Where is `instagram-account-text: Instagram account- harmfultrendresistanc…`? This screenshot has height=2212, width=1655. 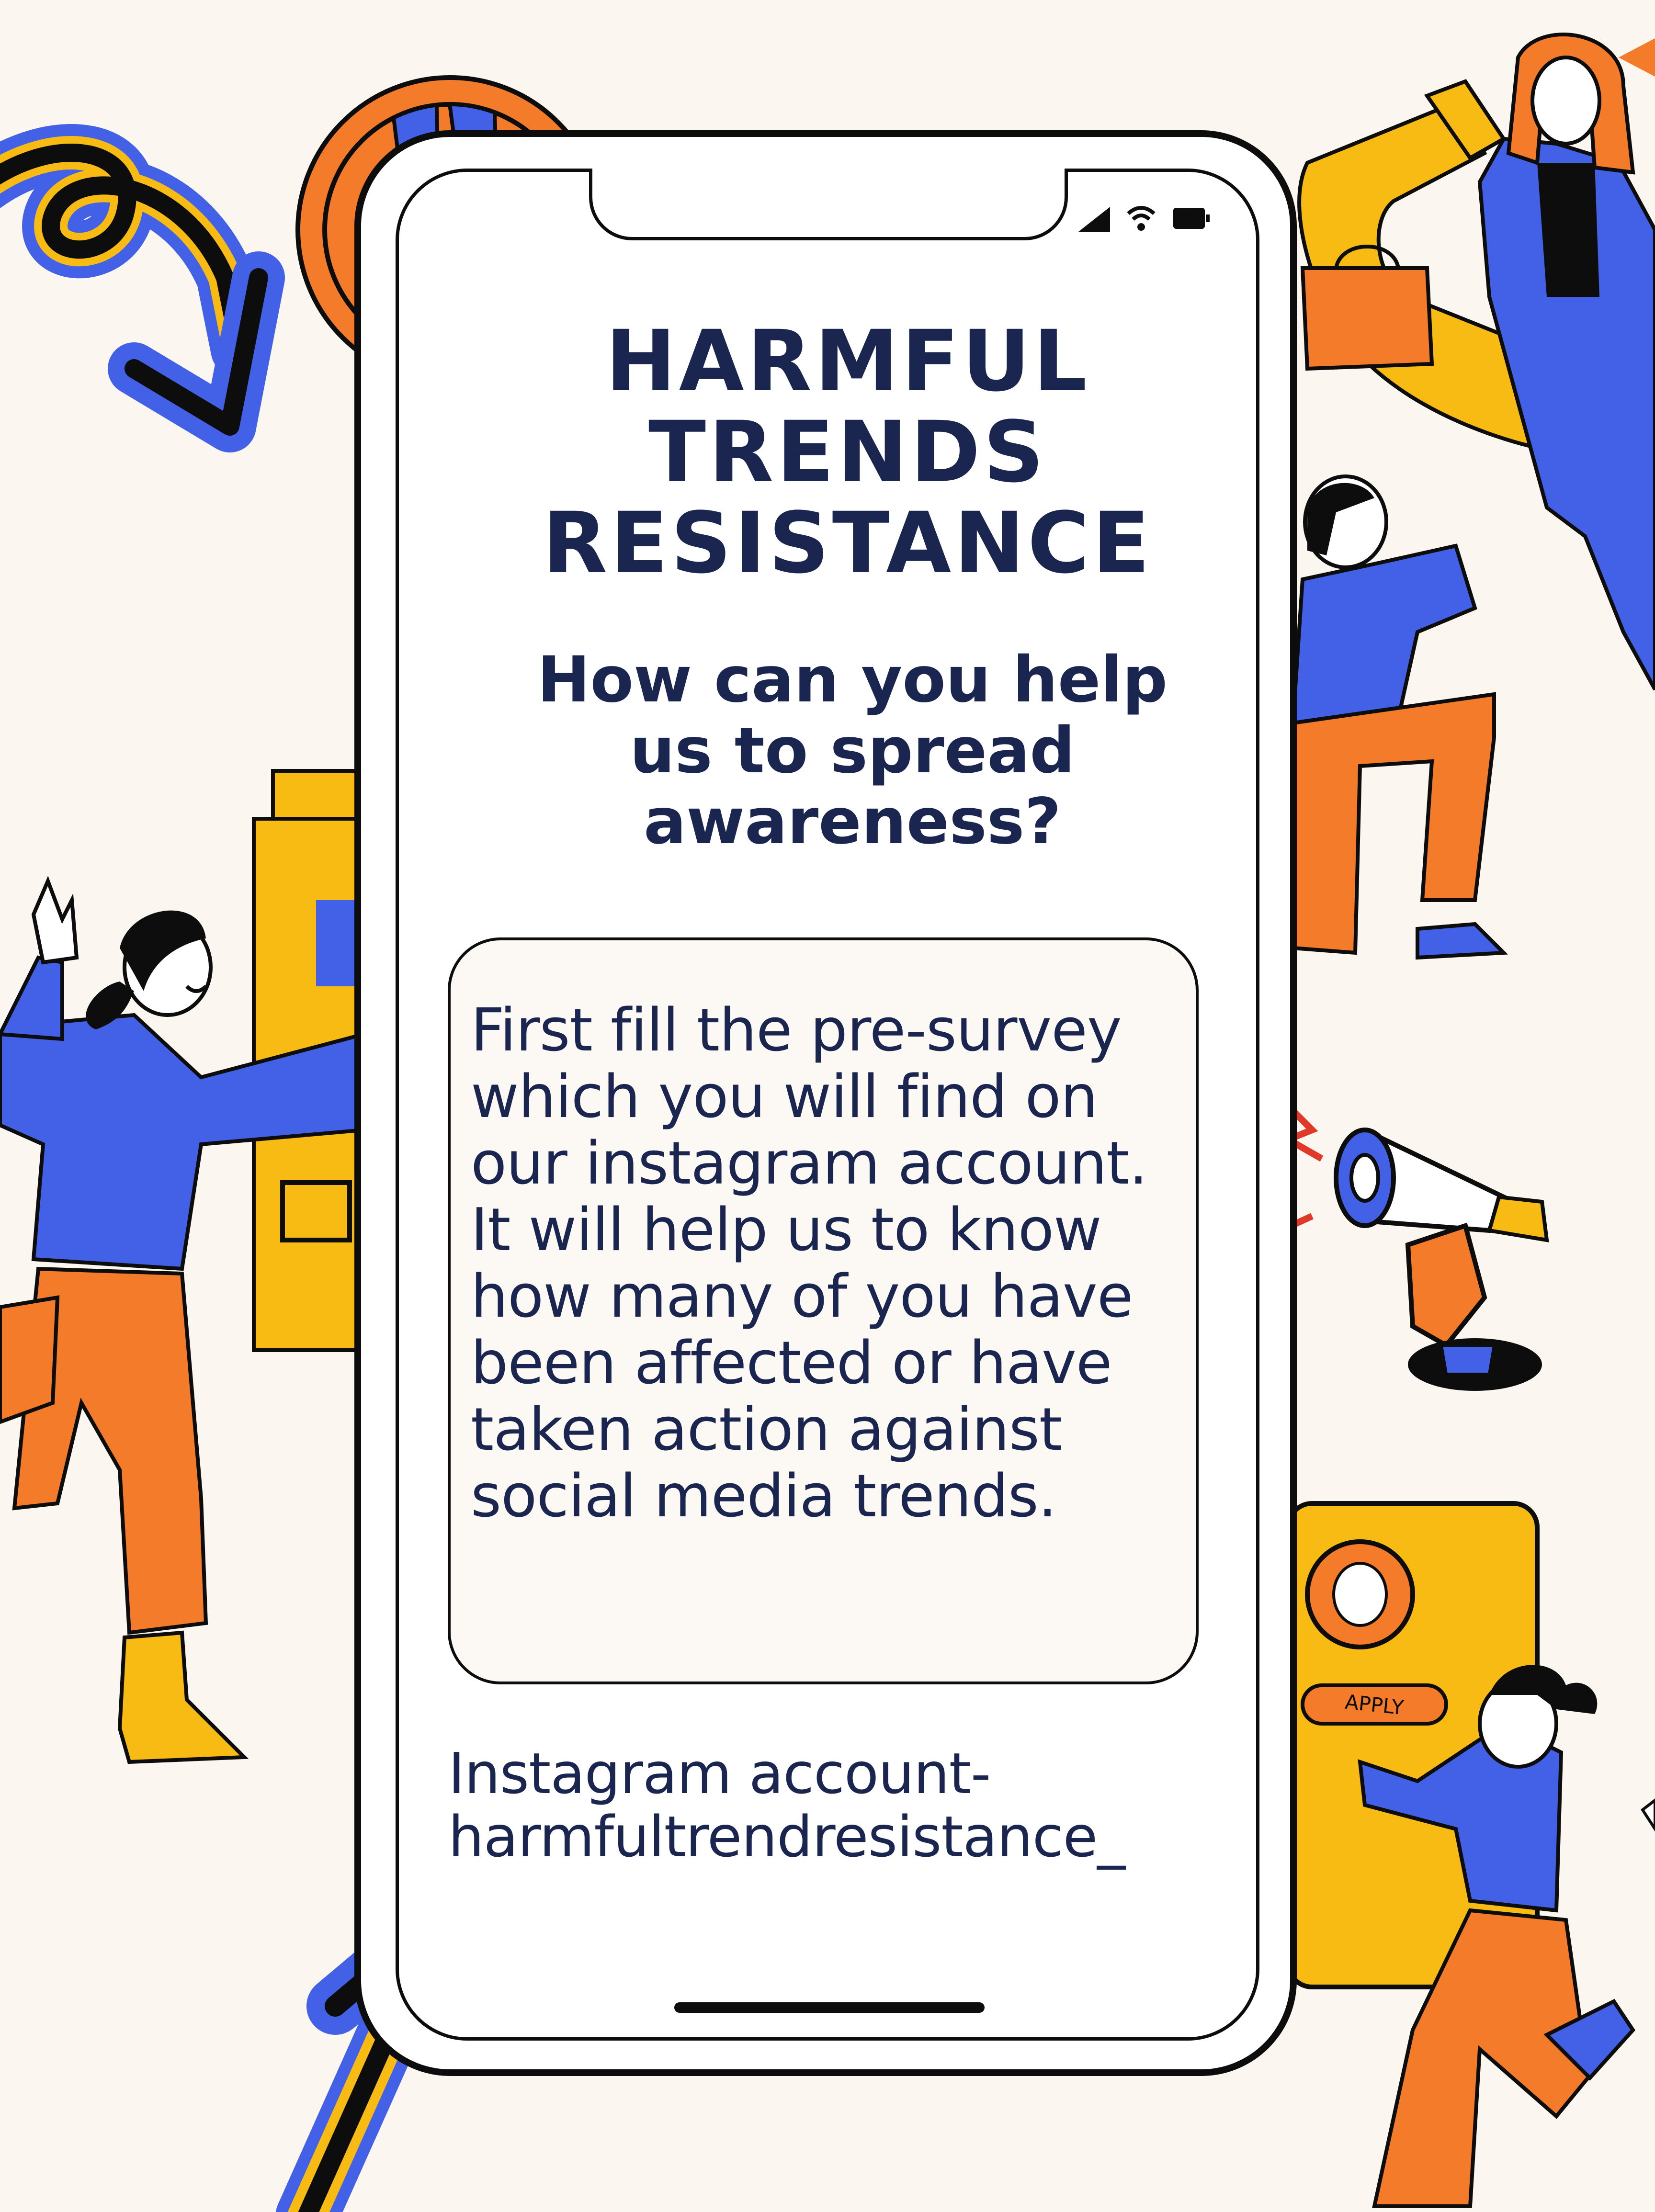
instagram-account-text: Instagram account- harmfultrendresistanc… is located at coordinates (855, 1805).